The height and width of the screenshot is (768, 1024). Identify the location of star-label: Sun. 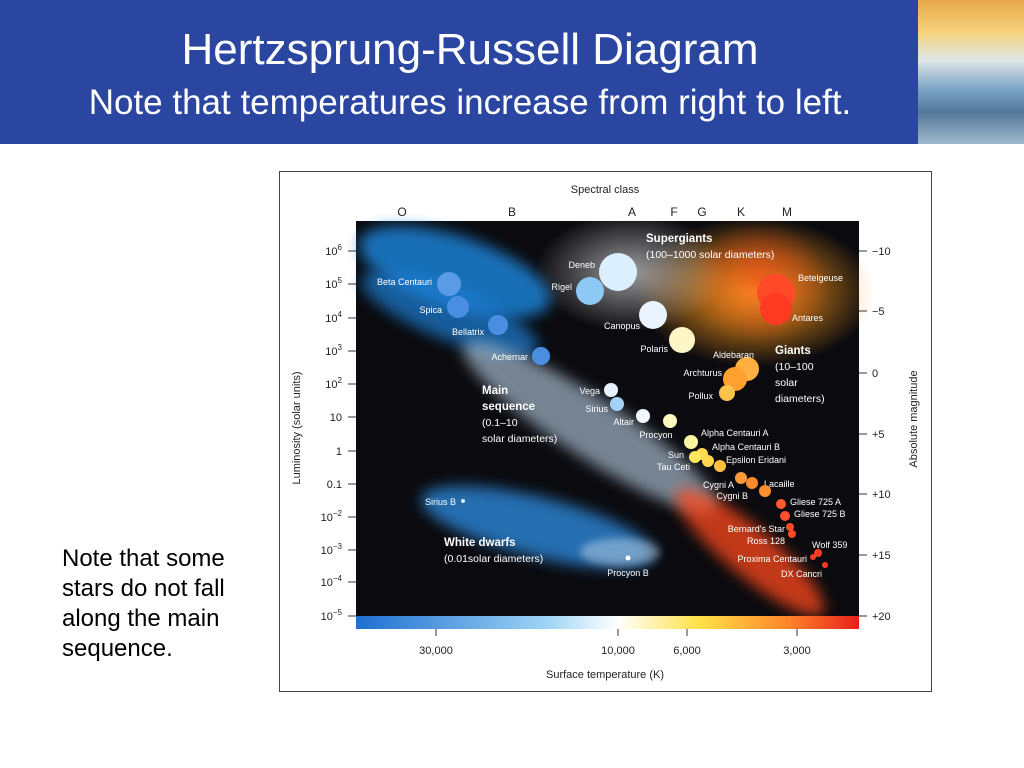
(676, 455).